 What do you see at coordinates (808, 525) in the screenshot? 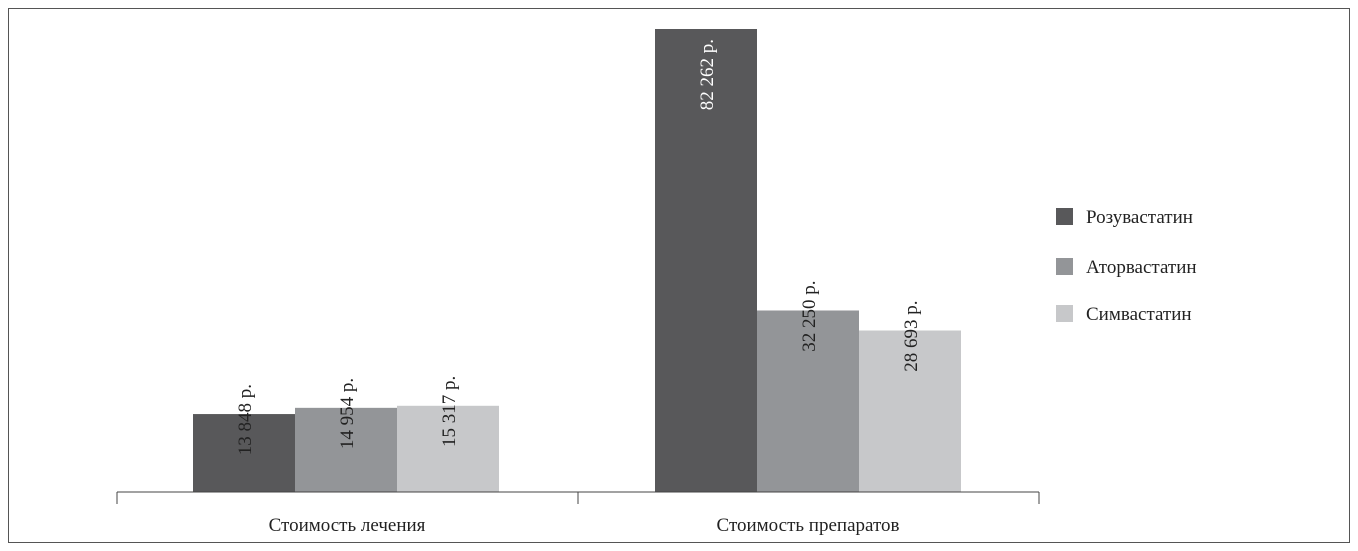
I see `category-label-drug-cost: Стоимость препаратов` at bounding box center [808, 525].